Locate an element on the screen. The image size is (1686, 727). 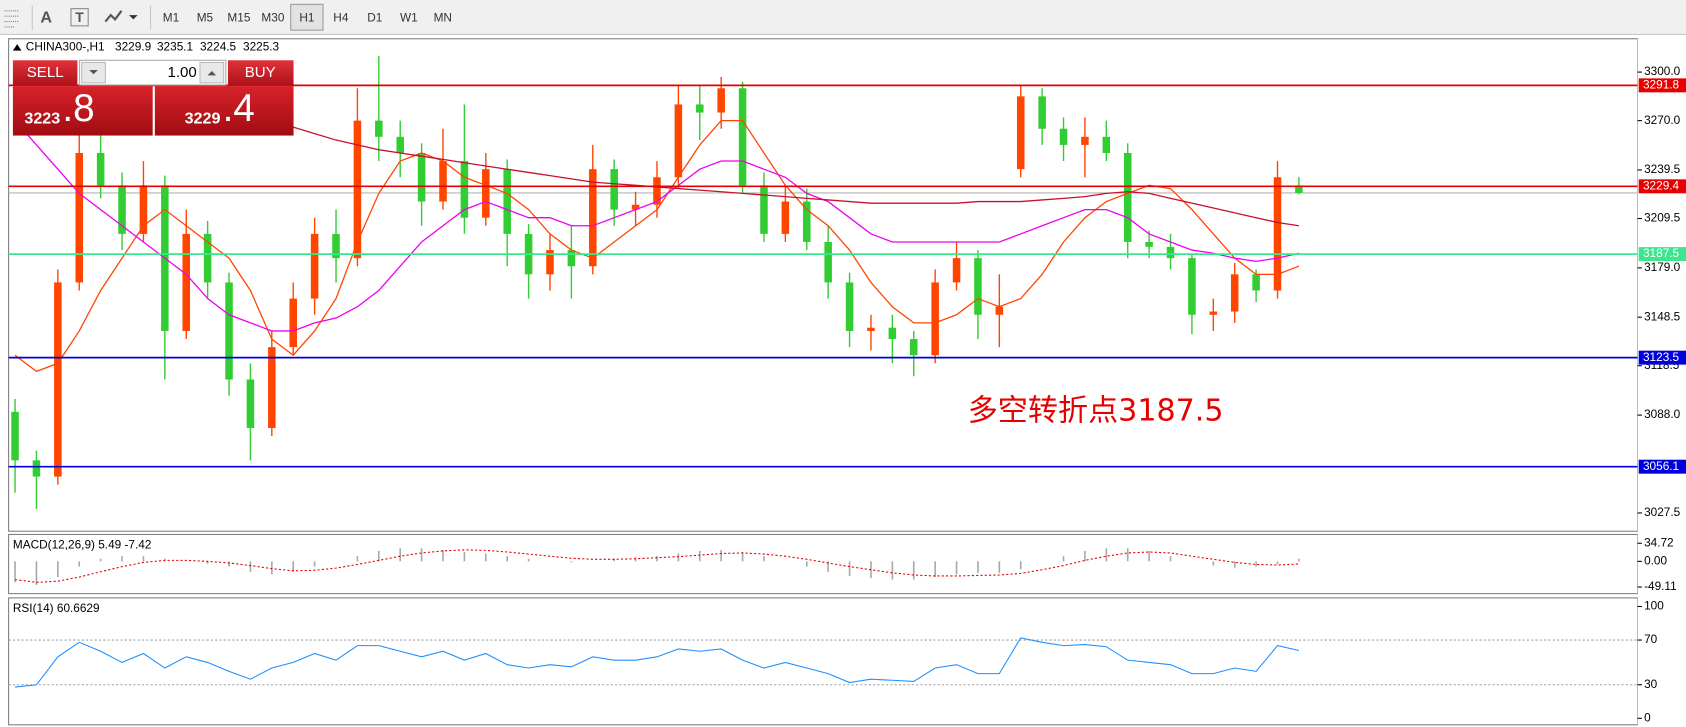
timeframe-label: D1 is located at coordinates (374, 17).